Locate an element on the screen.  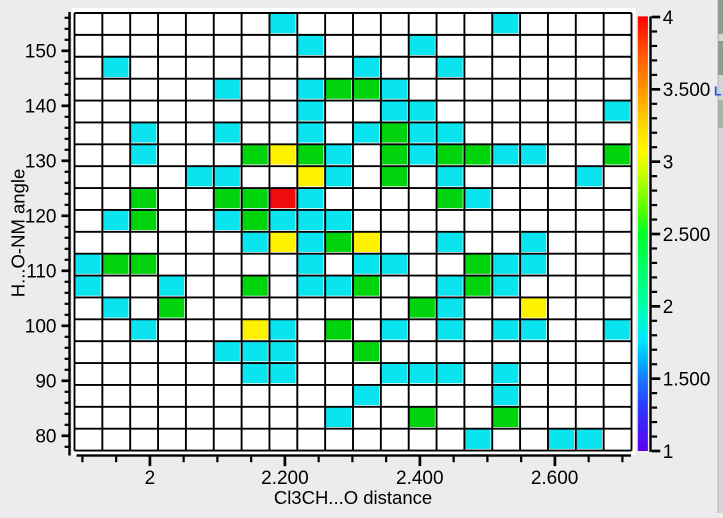
svg-text: 1.500 is located at coordinates (687, 379).